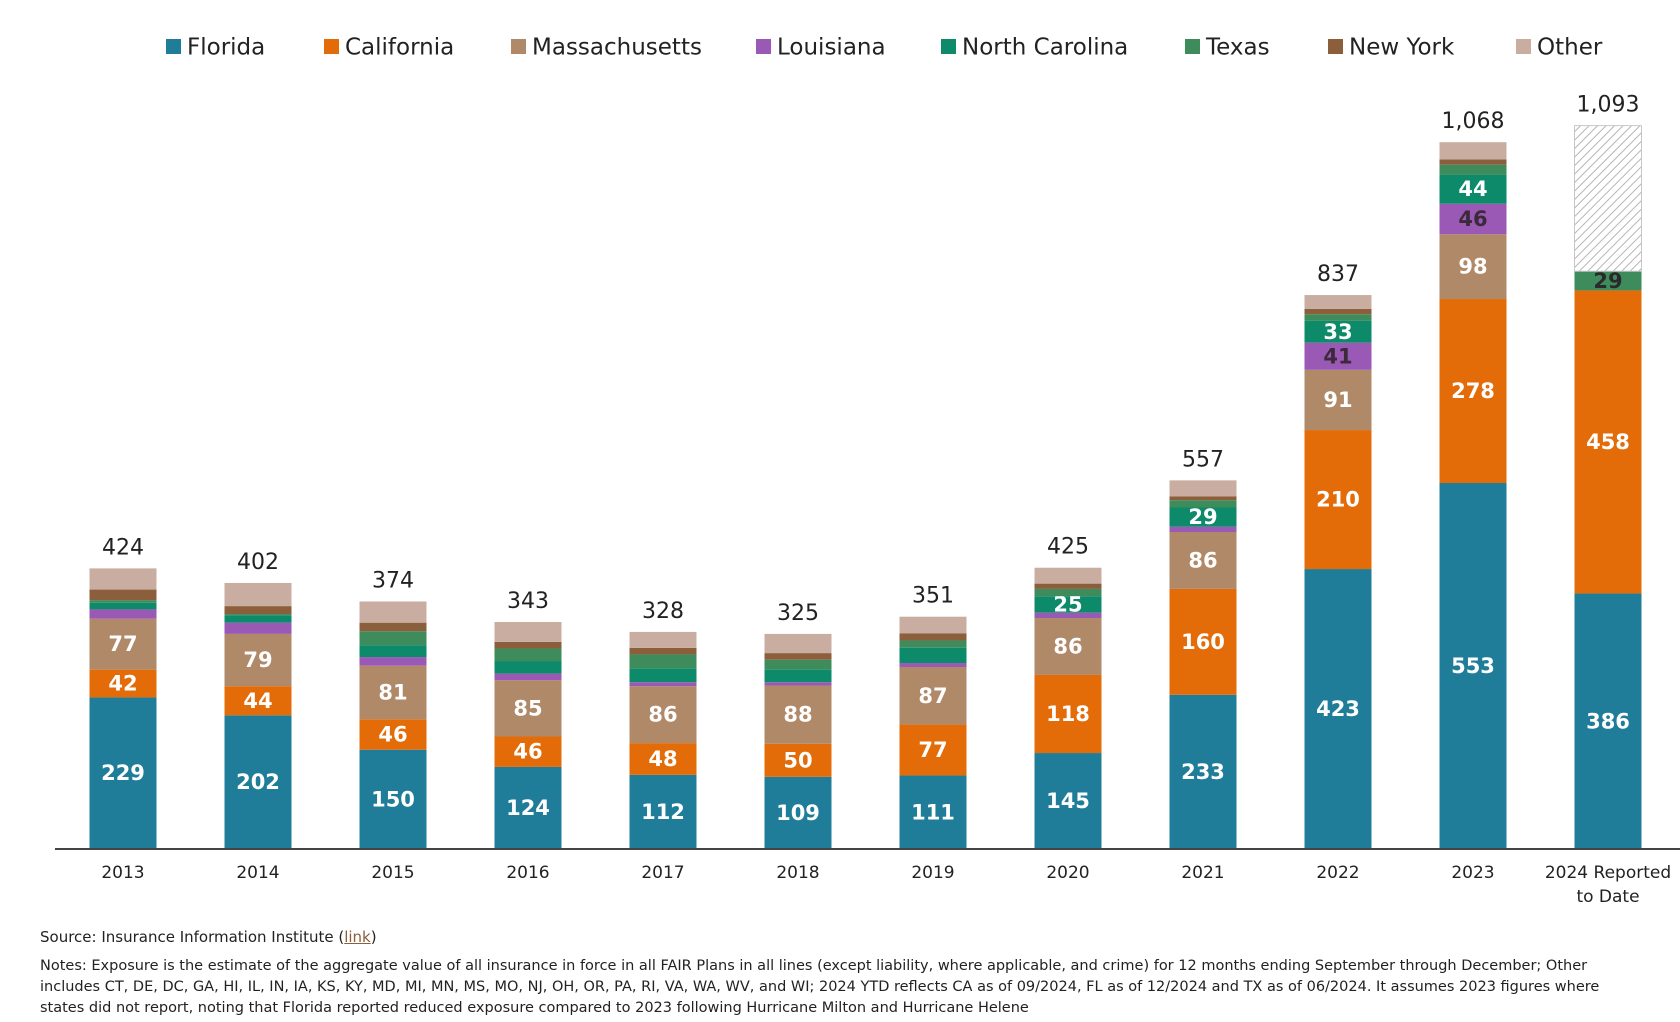 Image resolution: width=1680 pixels, height=1022 pixels. Describe the element at coordinates (357, 937) in the screenshot. I see `source-link: link` at that location.